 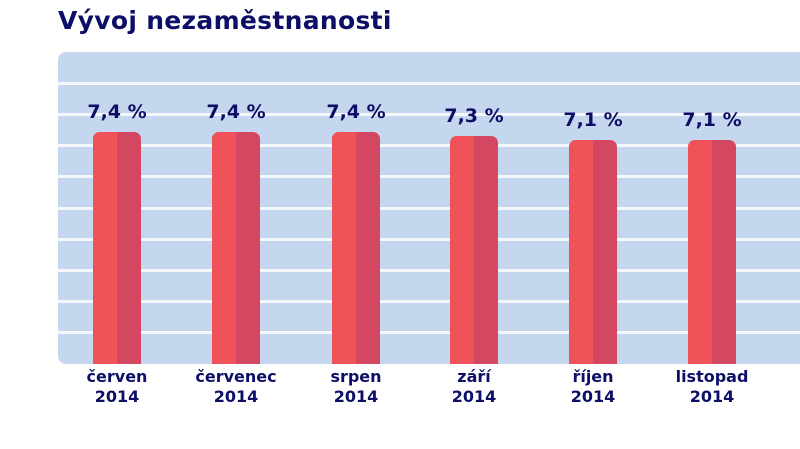 I want to click on bar-cerven, so click(x=117, y=248).